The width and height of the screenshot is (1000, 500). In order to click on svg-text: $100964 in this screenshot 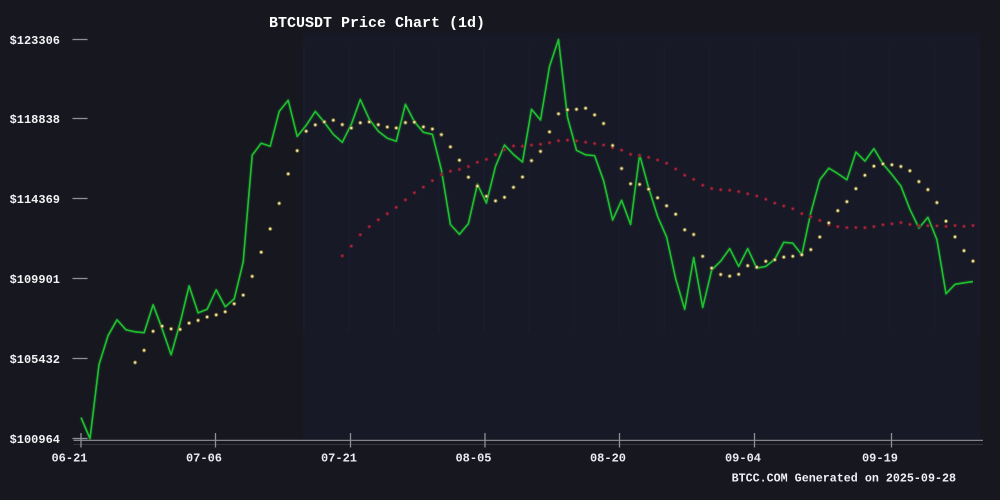, I will do `click(35, 440)`.